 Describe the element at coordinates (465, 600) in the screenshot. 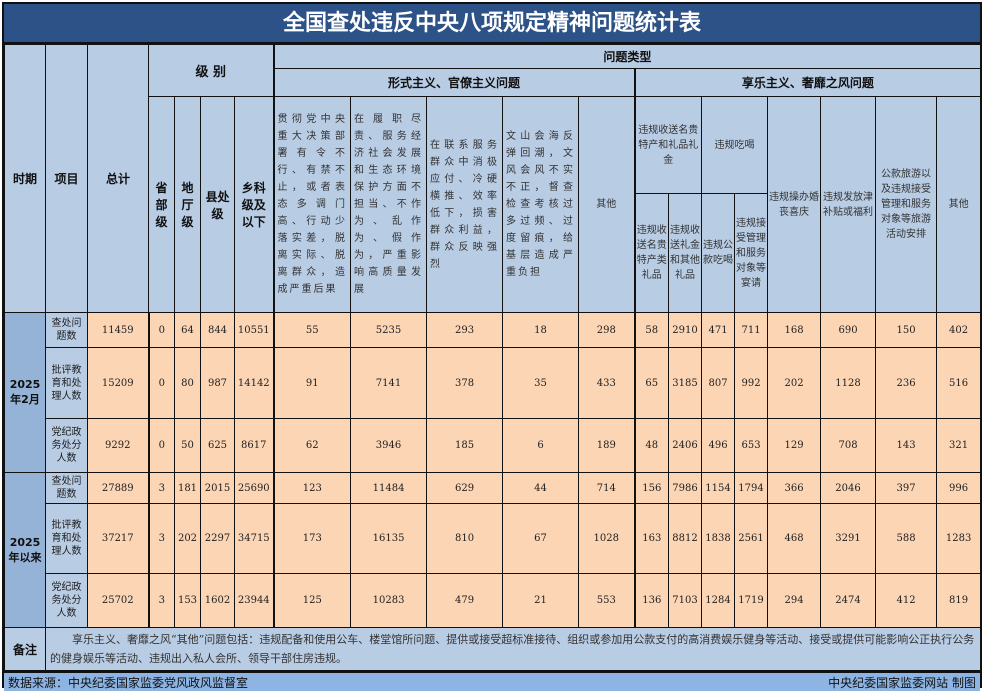

I see `value-cell: 479` at that location.